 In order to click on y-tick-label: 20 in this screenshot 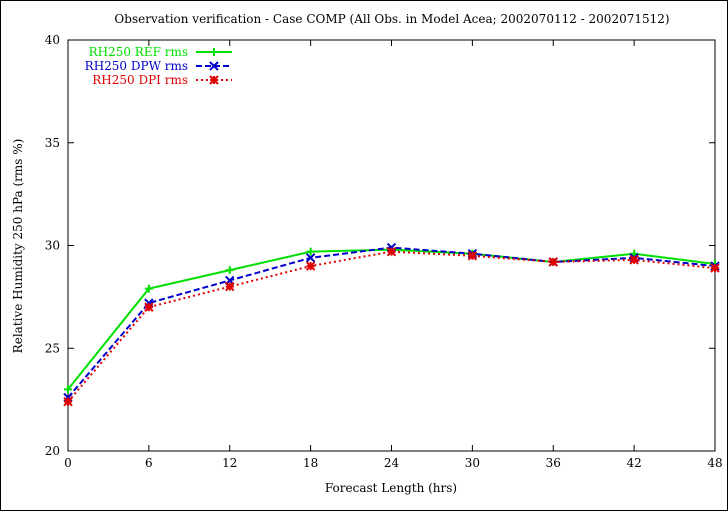, I will do `click(52, 451)`.